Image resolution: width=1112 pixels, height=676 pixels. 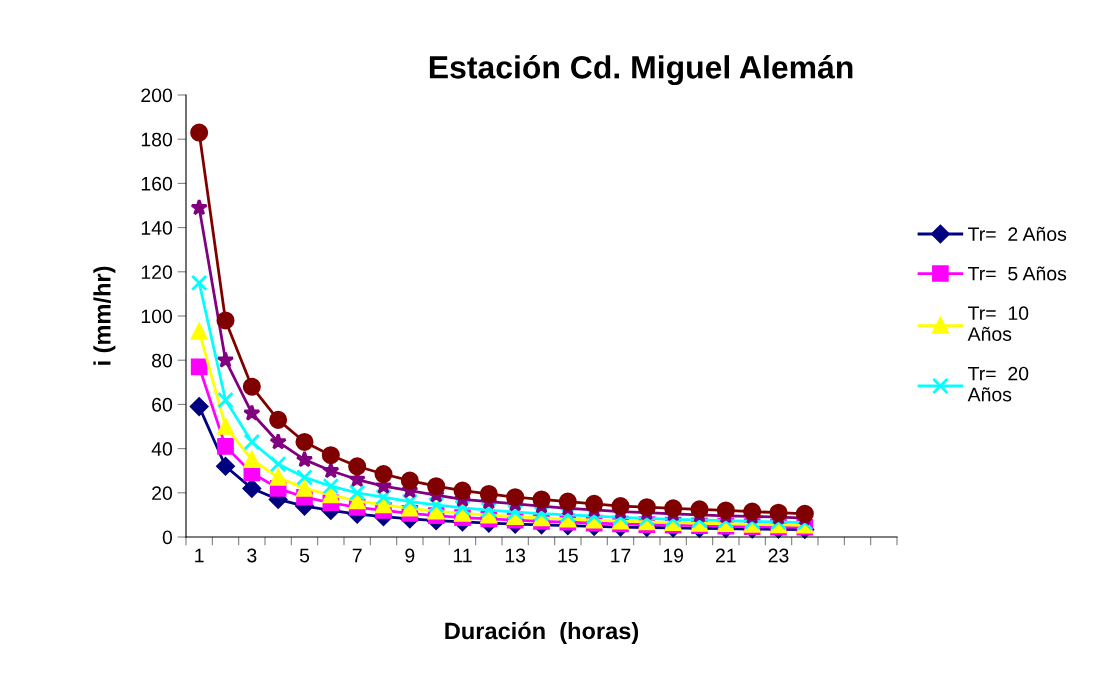 I want to click on y-axis-title: i (mm/hr), so click(x=104, y=315).